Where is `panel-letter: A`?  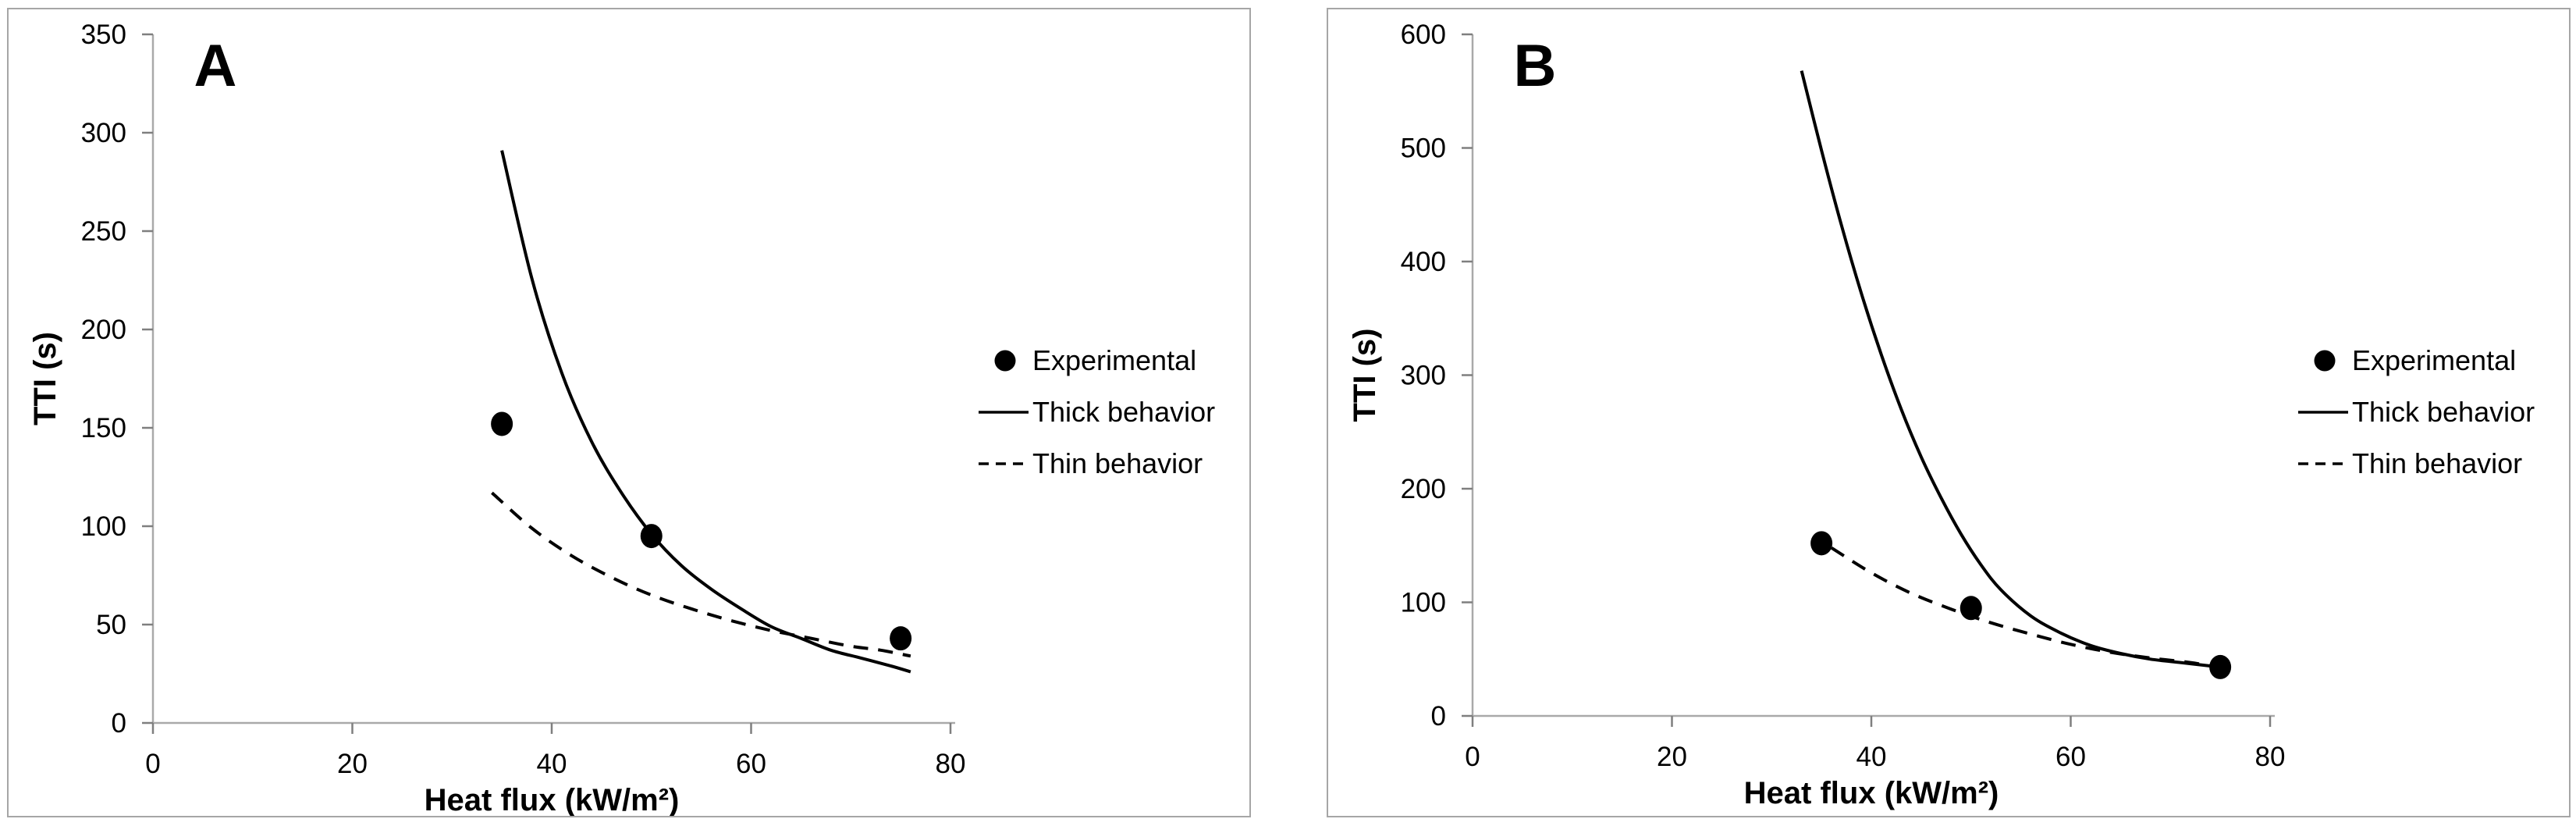
panel-letter: A is located at coordinates (216, 66).